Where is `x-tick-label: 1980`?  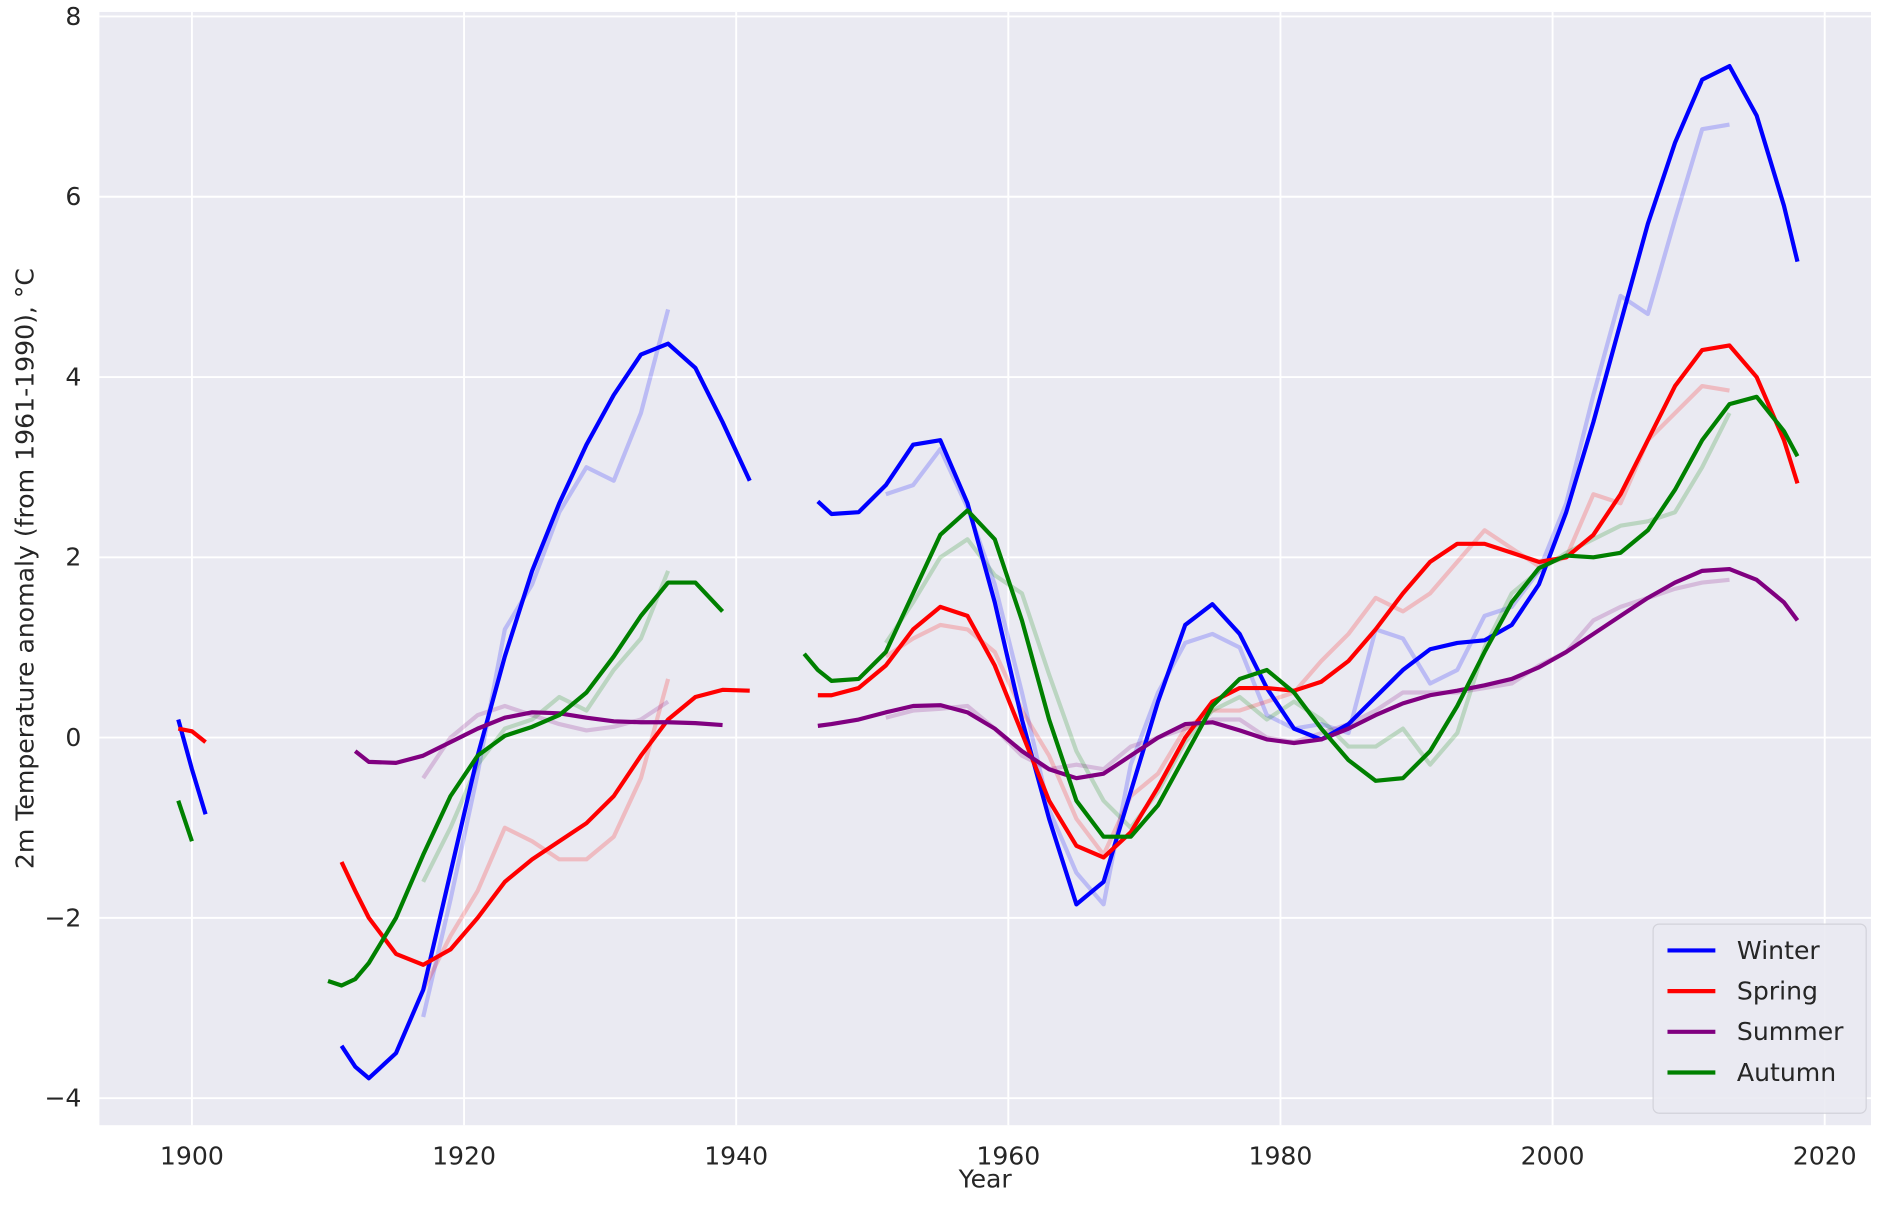 x-tick-label: 1980 is located at coordinates (1280, 1156).